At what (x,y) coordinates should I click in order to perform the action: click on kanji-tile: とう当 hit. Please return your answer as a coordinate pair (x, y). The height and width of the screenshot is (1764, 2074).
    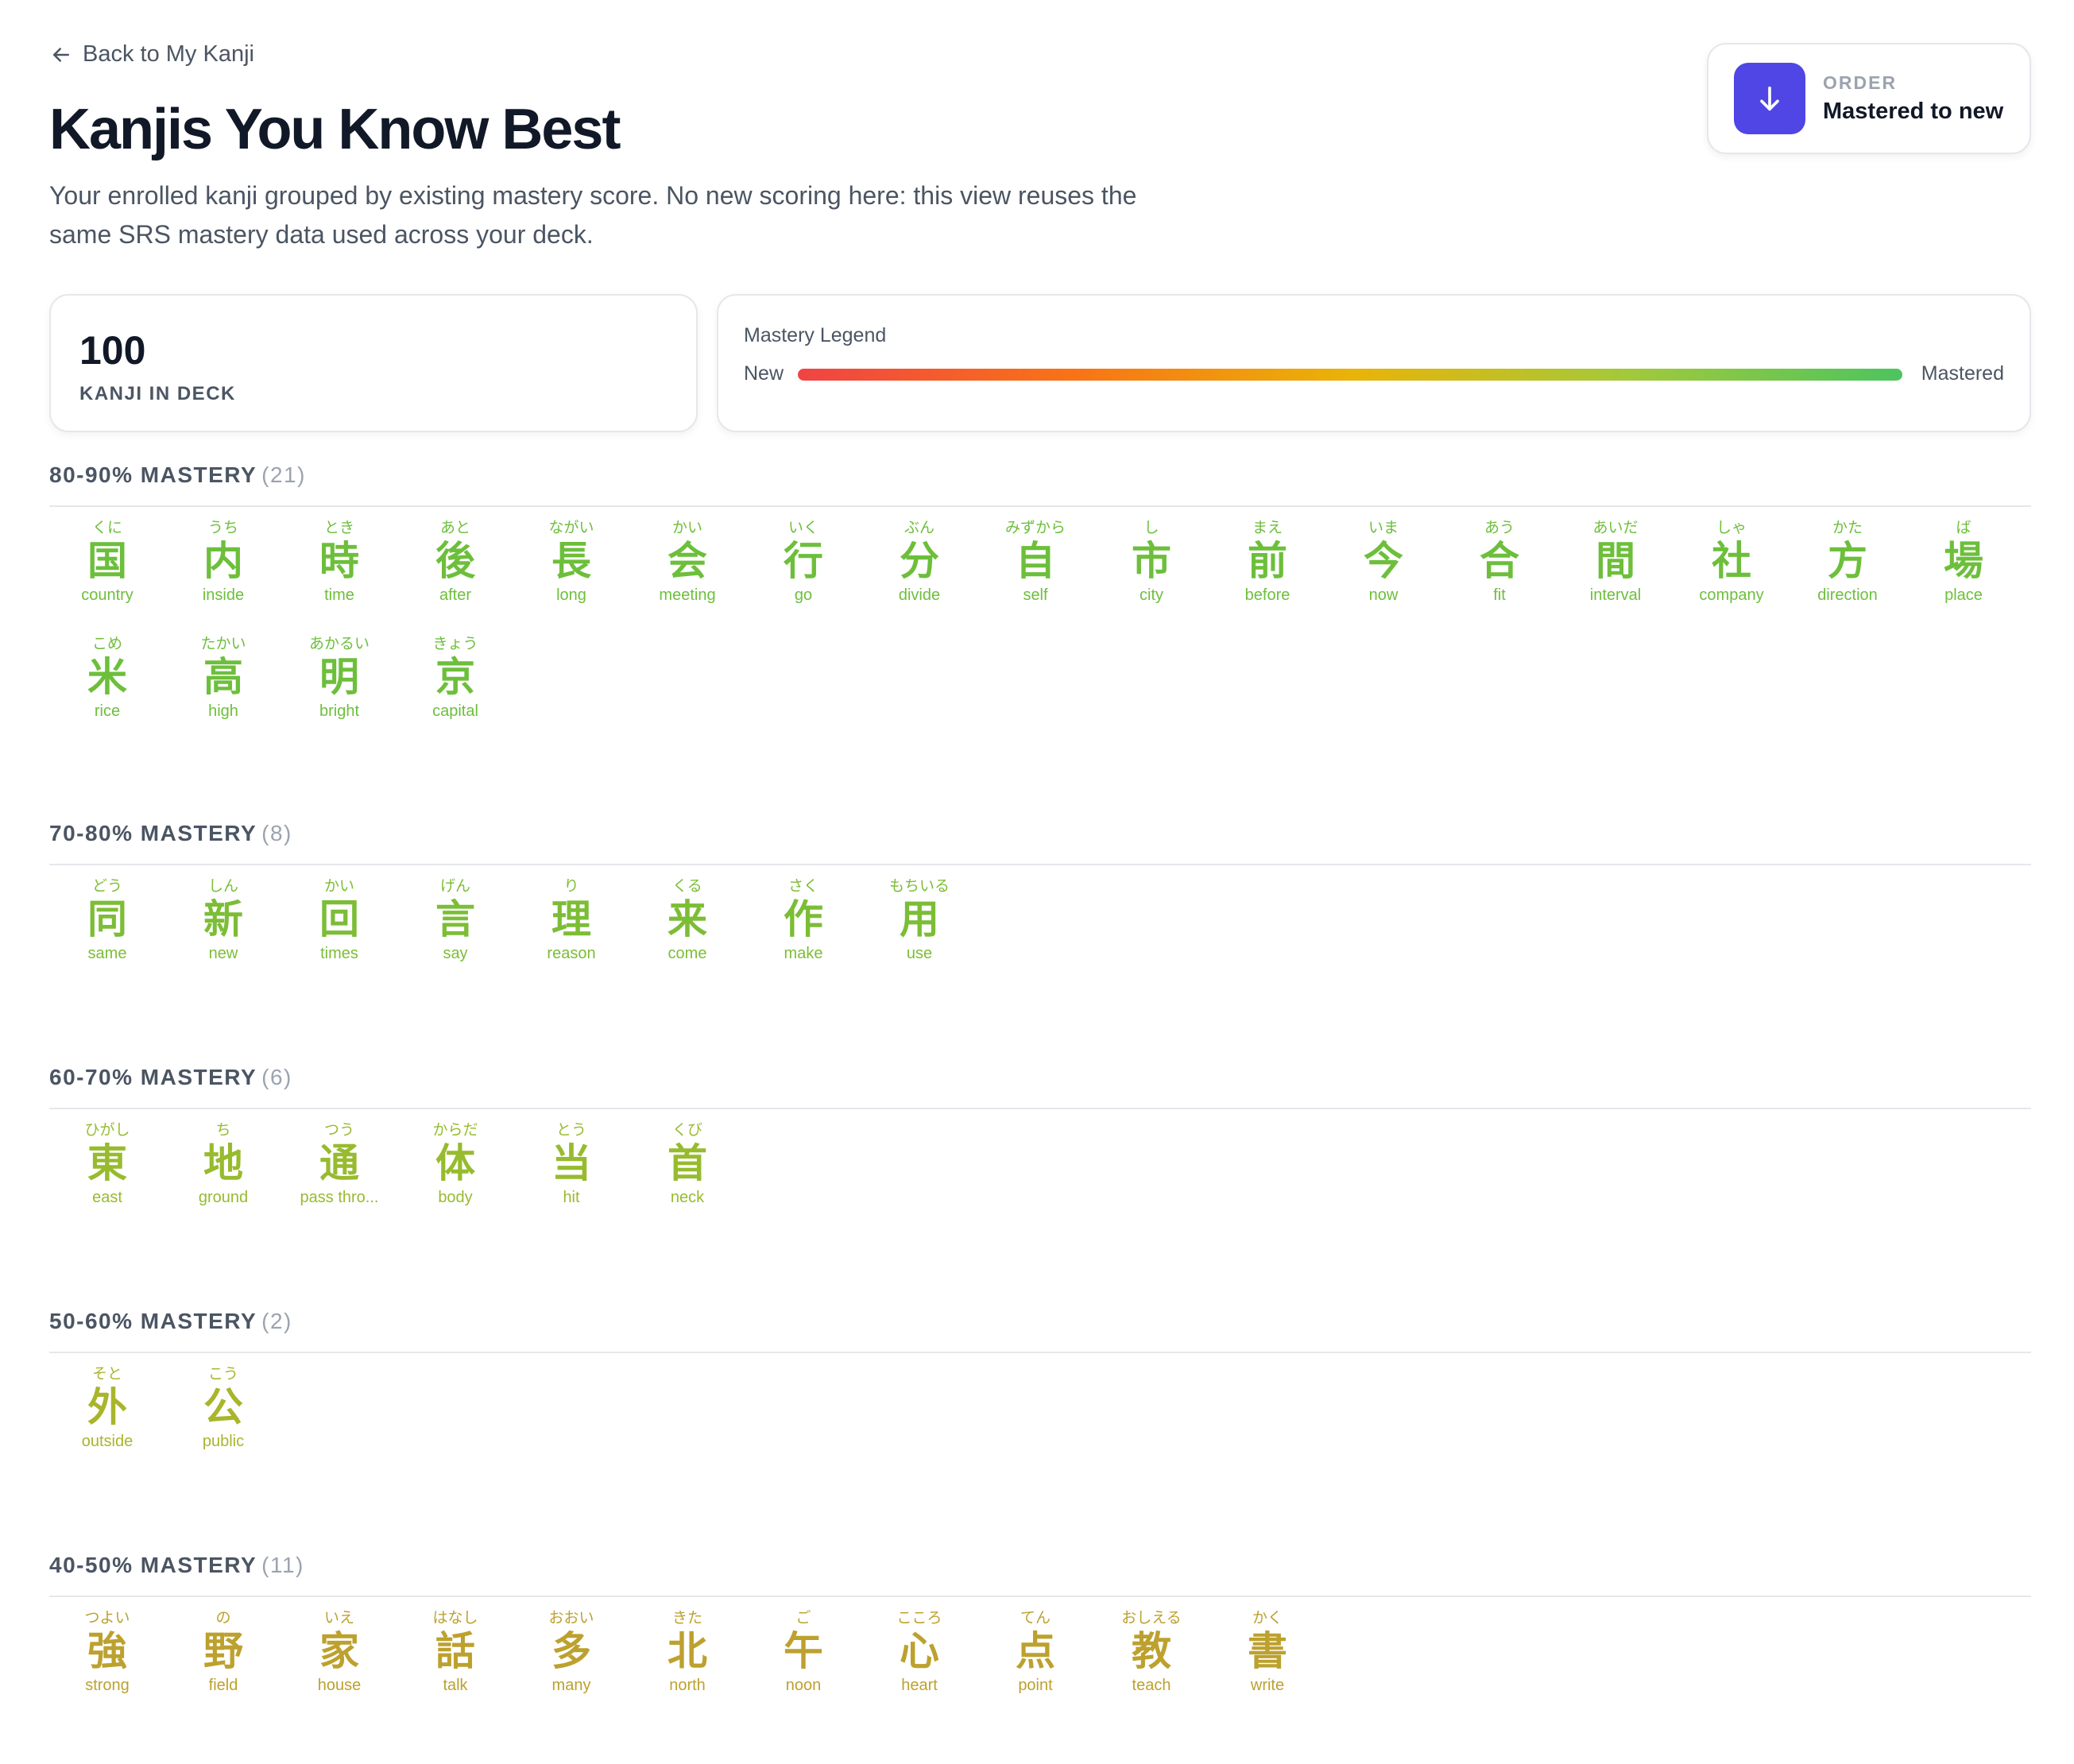
    Looking at the image, I should click on (571, 1180).